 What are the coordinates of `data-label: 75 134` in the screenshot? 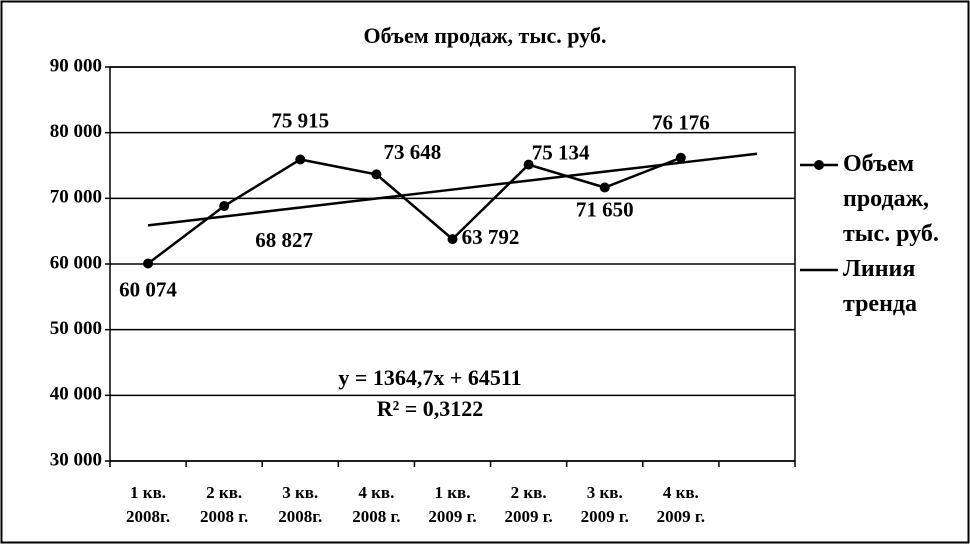 It's located at (561, 152).